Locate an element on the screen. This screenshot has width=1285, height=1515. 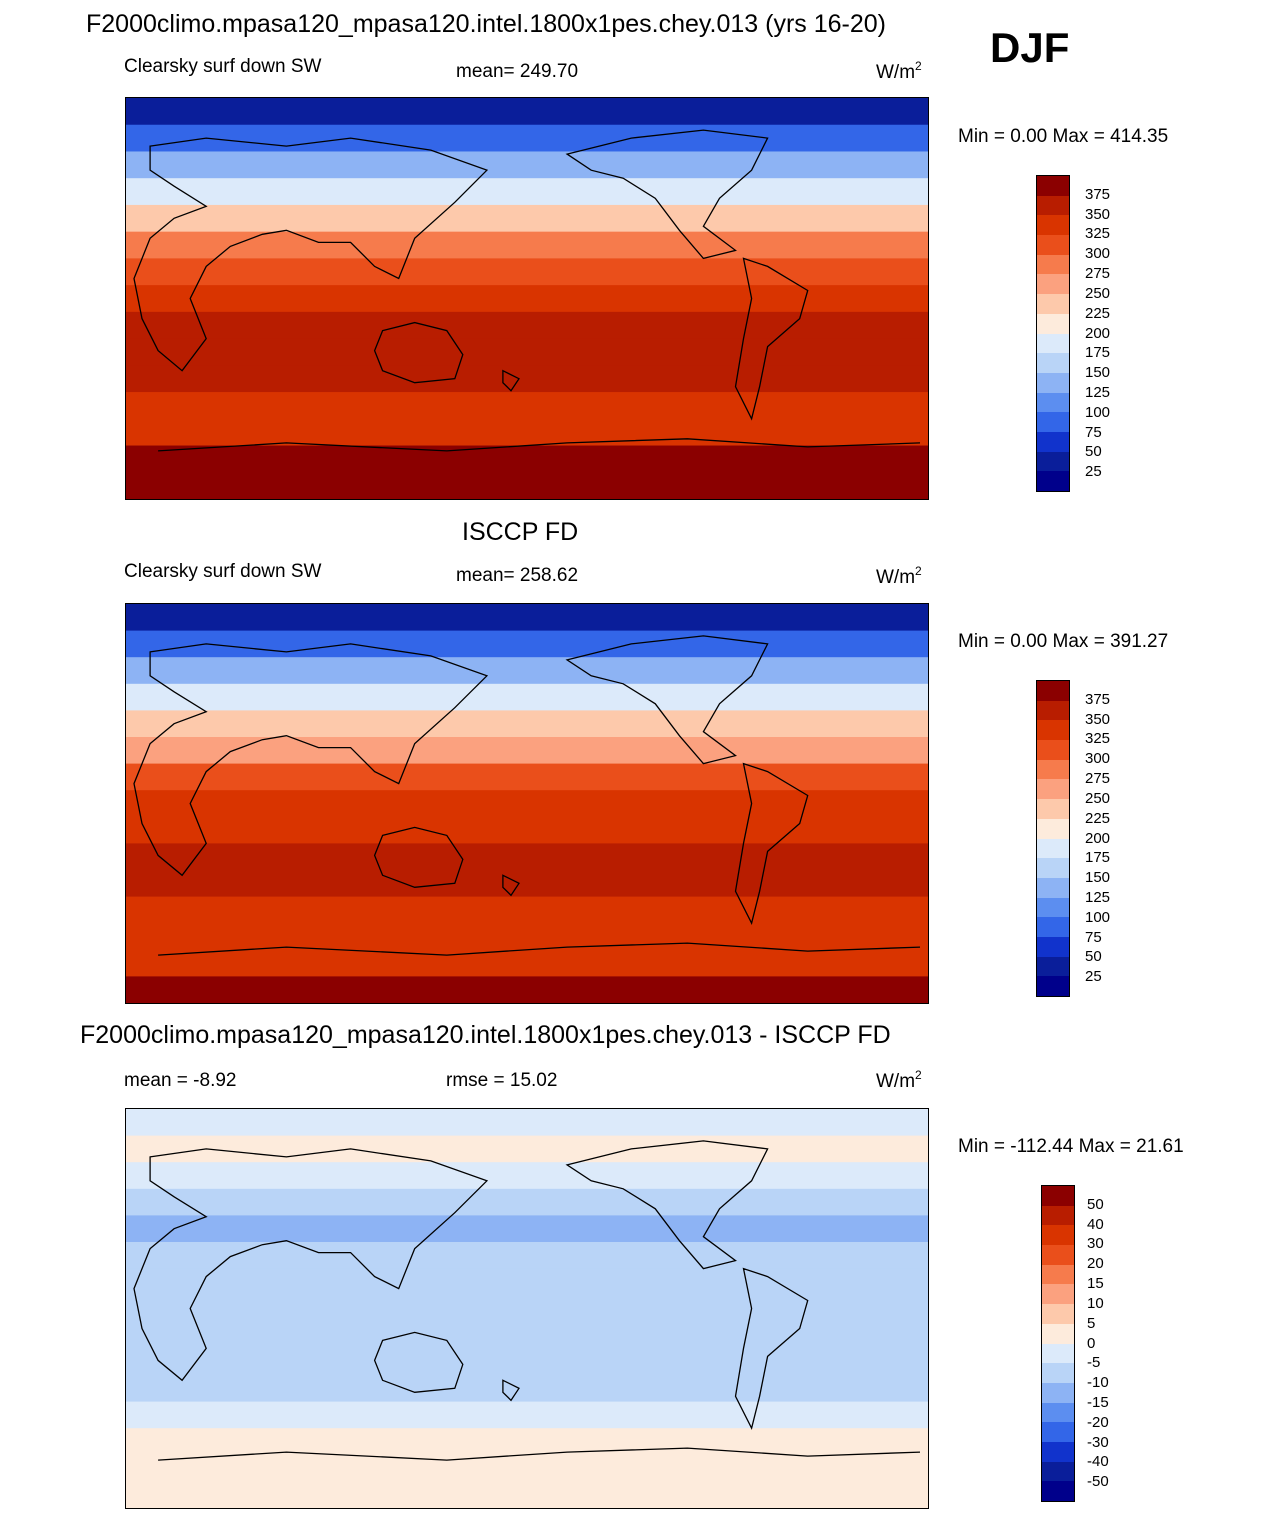
colorbar-tick-label: 40 is located at coordinates (1095, 1224).